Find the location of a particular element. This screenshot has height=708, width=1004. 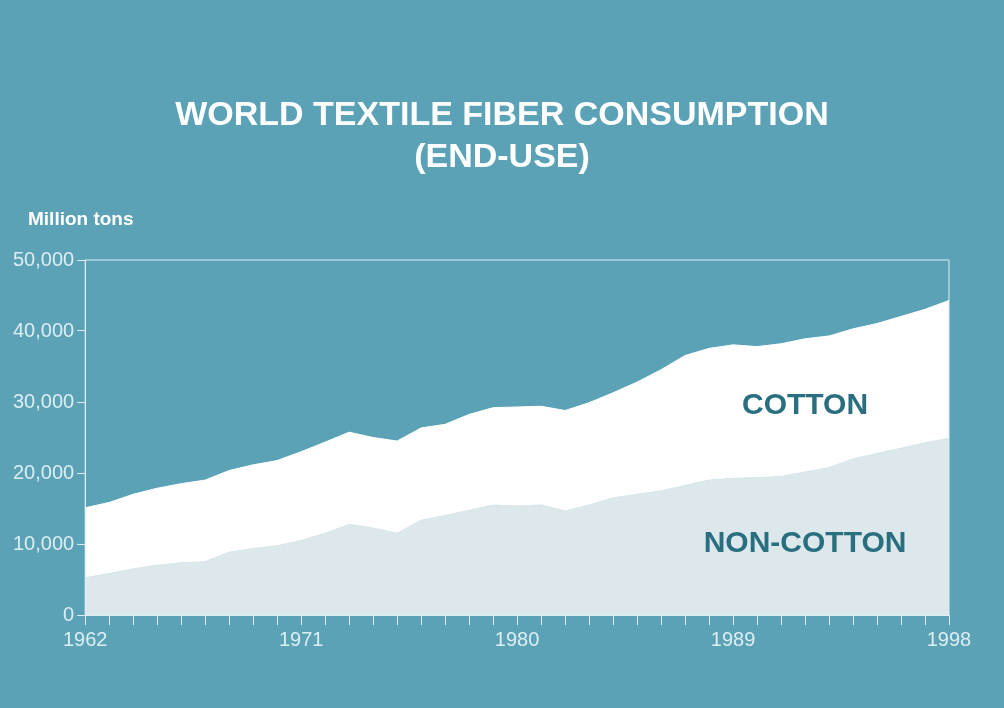

x-tick-label: 1989 is located at coordinates (733, 638).